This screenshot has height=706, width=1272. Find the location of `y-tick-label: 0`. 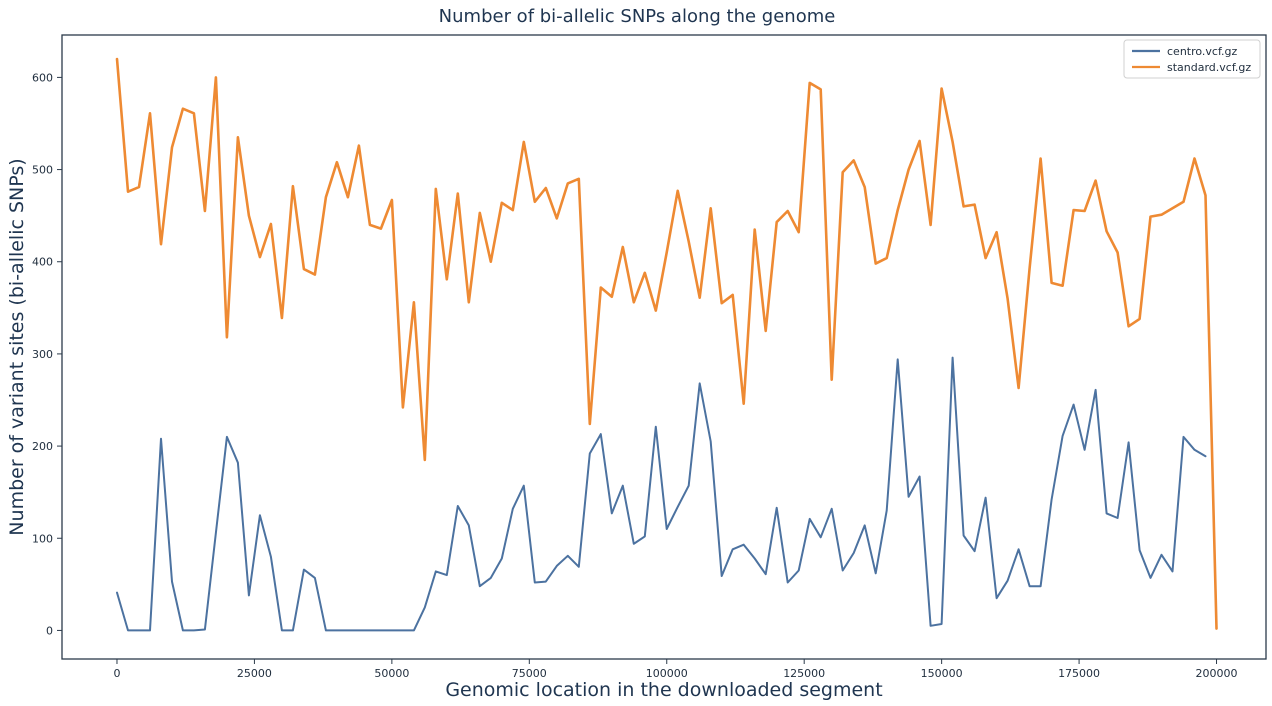

y-tick-label: 0 is located at coordinates (49, 630).